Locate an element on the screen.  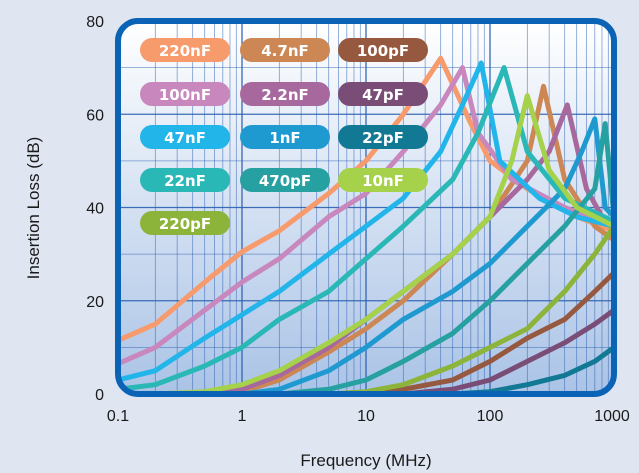
y-tick-label: 20 is located at coordinates (95, 302).